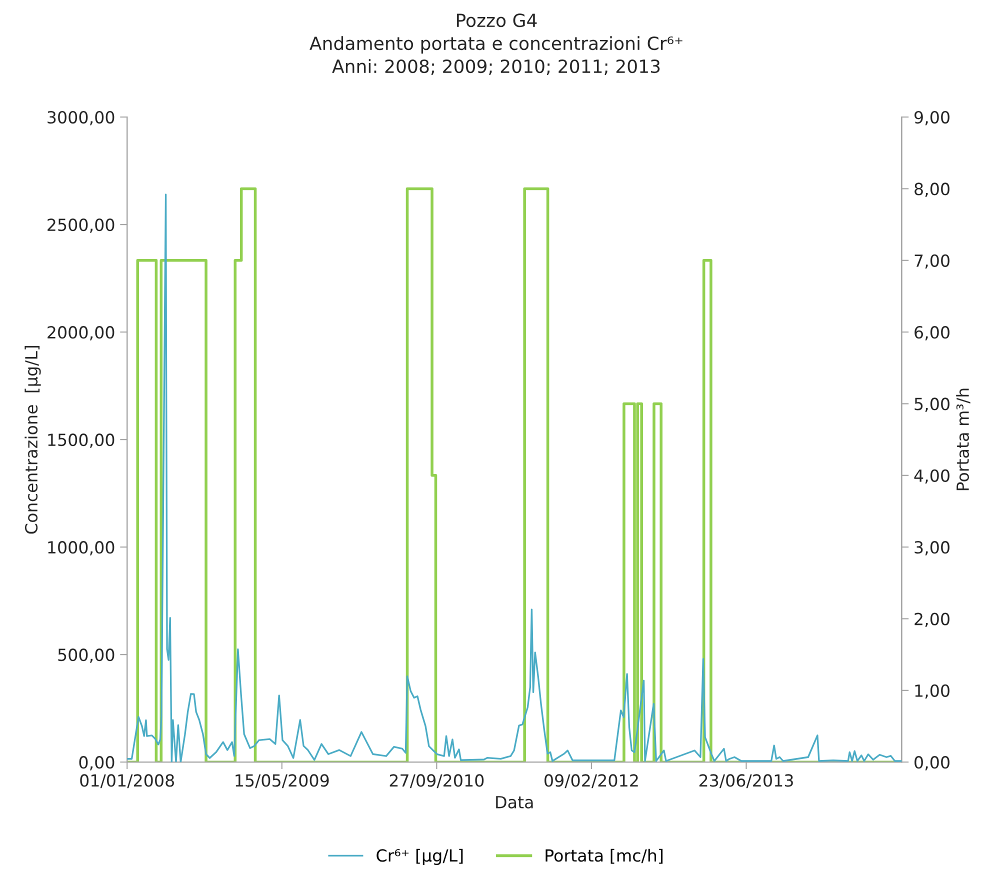 The height and width of the screenshot is (880, 993). Describe the element at coordinates (514, 802) in the screenshot. I see `x-axis-title: Data` at that location.